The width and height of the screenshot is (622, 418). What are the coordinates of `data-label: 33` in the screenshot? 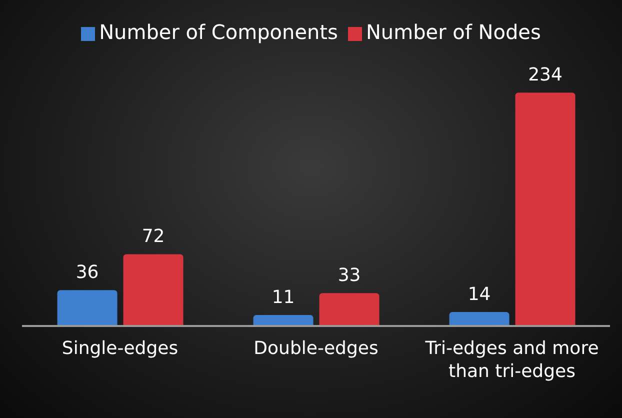 It's located at (349, 275).